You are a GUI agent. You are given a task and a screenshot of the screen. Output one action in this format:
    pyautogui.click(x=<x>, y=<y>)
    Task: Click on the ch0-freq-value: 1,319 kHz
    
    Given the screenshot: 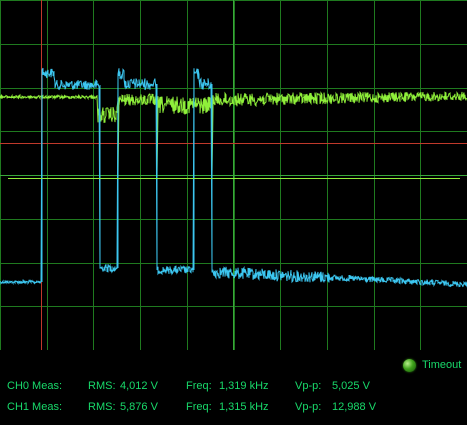 What is the action you would take?
    pyautogui.click(x=244, y=386)
    